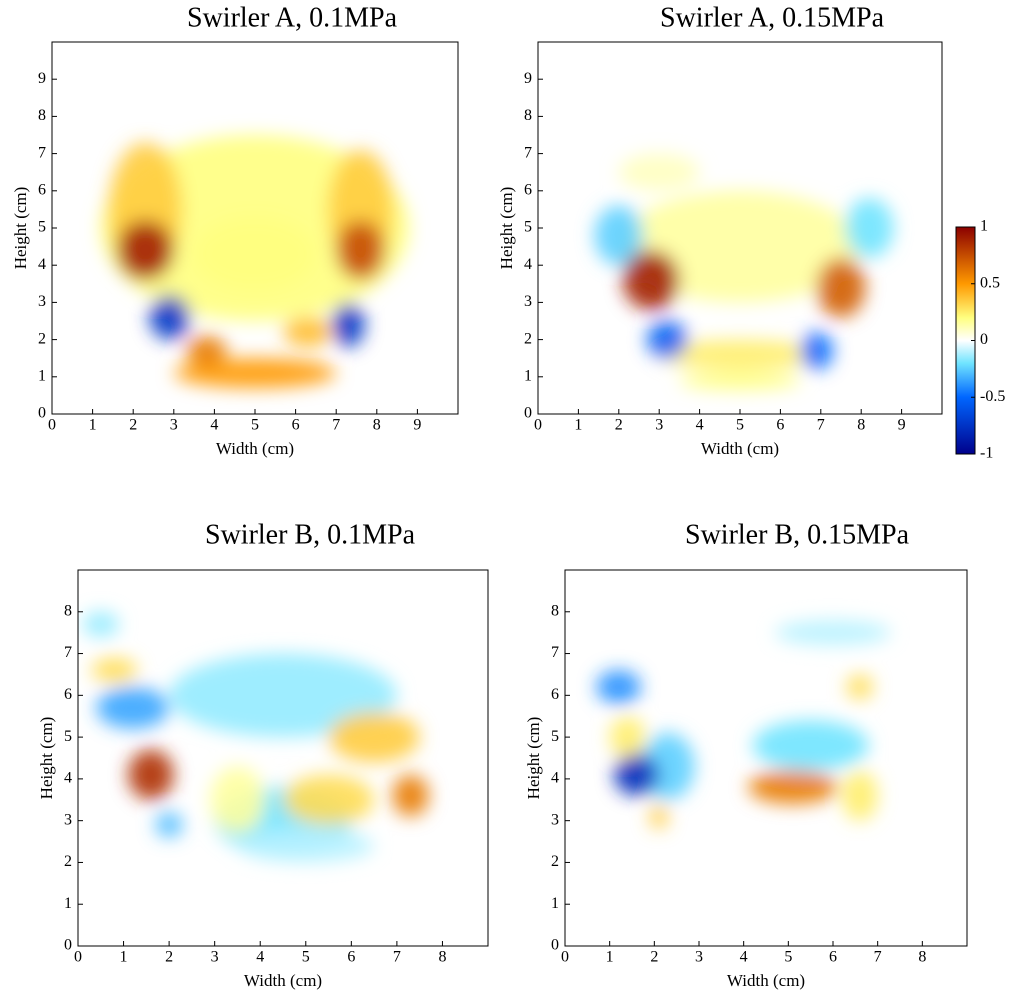  I want to click on x-tick-label: 8, so click(377, 425).